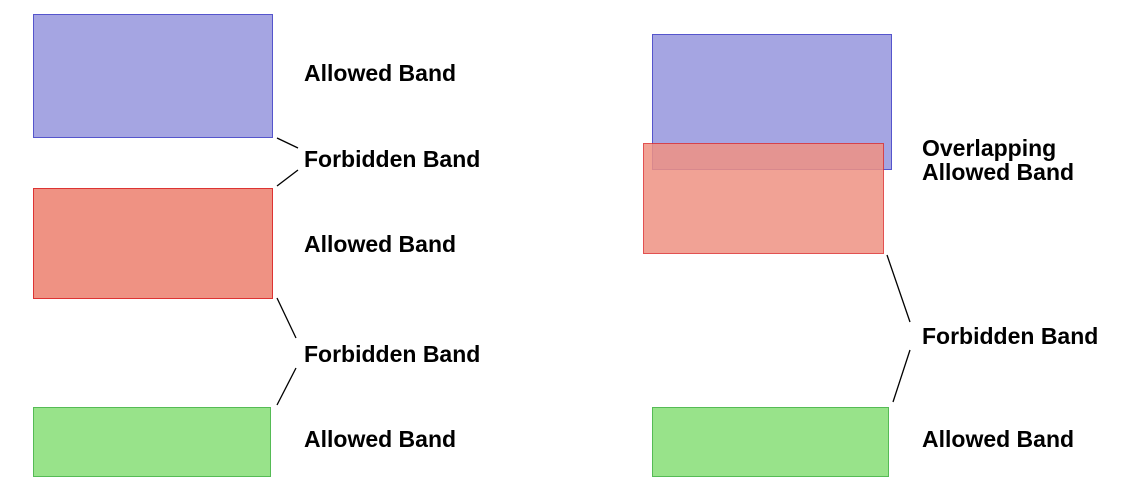 The height and width of the screenshot is (477, 1140). Describe the element at coordinates (770, 442) in the screenshot. I see `right-allowed-band-green` at that location.